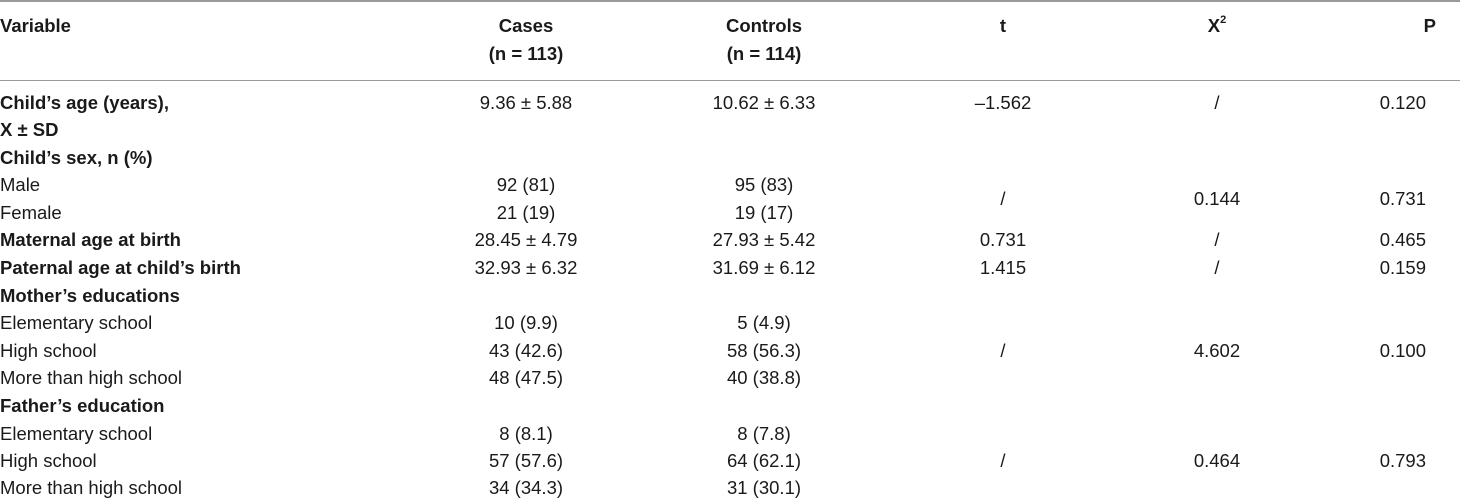  What do you see at coordinates (91, 377) in the screenshot?
I see `row-mother-more-label: More than high school` at bounding box center [91, 377].